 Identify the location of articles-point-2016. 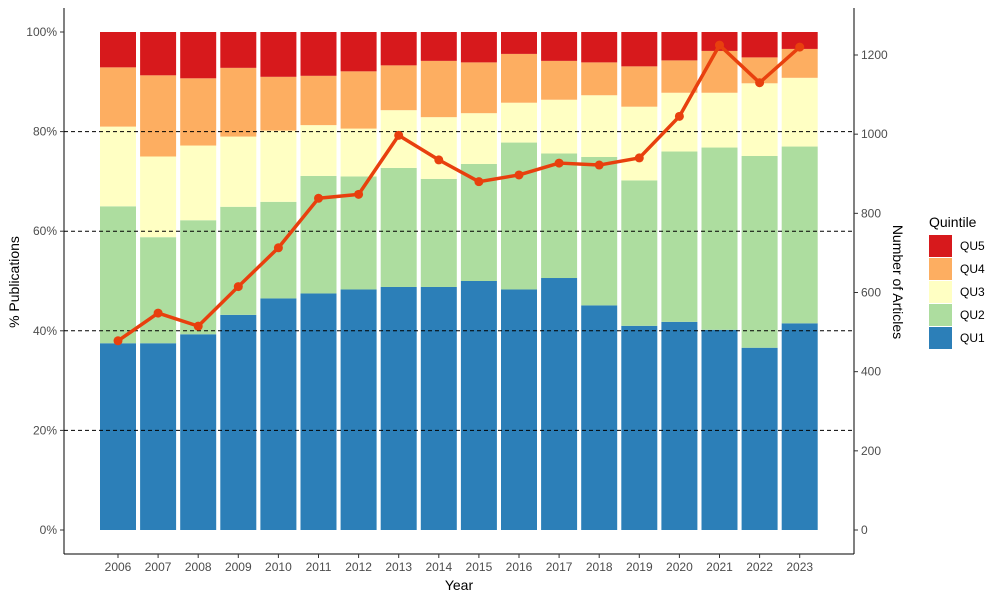
(519, 175).